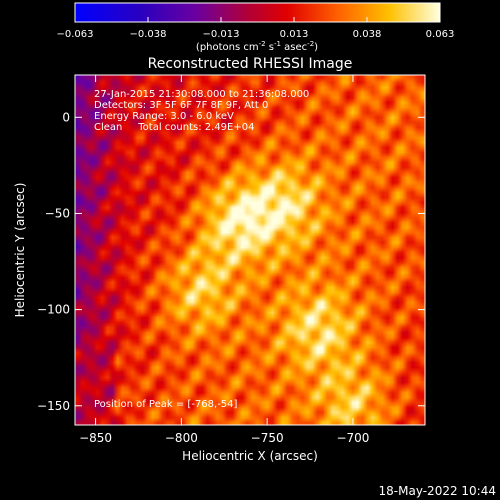 This screenshot has width=500, height=500. What do you see at coordinates (147, 34) in the screenshot?
I see `colorbar-tick-label: −0.038` at bounding box center [147, 34].